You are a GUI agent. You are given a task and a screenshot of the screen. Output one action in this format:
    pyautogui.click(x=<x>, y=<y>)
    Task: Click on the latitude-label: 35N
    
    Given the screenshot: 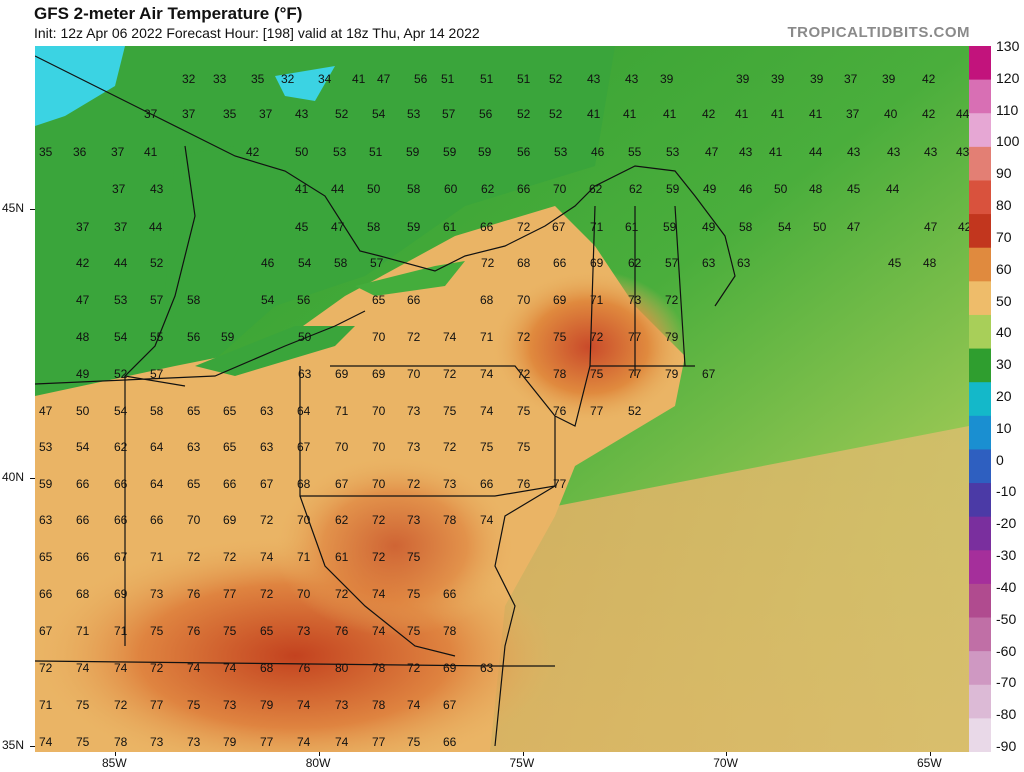 What is the action you would take?
    pyautogui.click(x=13, y=745)
    